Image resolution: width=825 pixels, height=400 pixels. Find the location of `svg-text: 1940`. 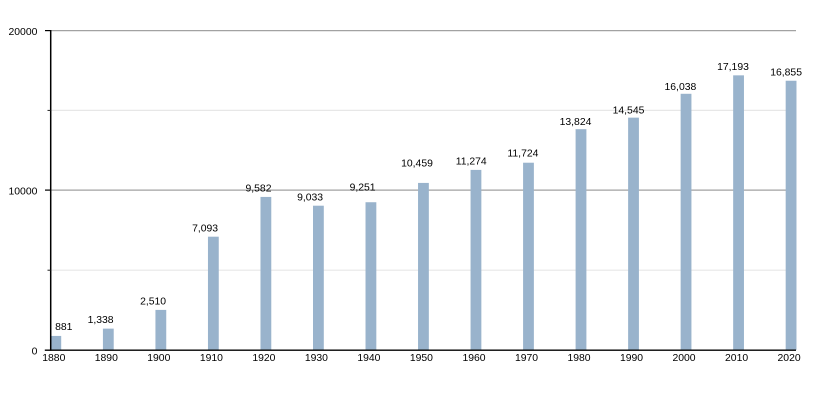

svg-text: 1940 is located at coordinates (368, 358).